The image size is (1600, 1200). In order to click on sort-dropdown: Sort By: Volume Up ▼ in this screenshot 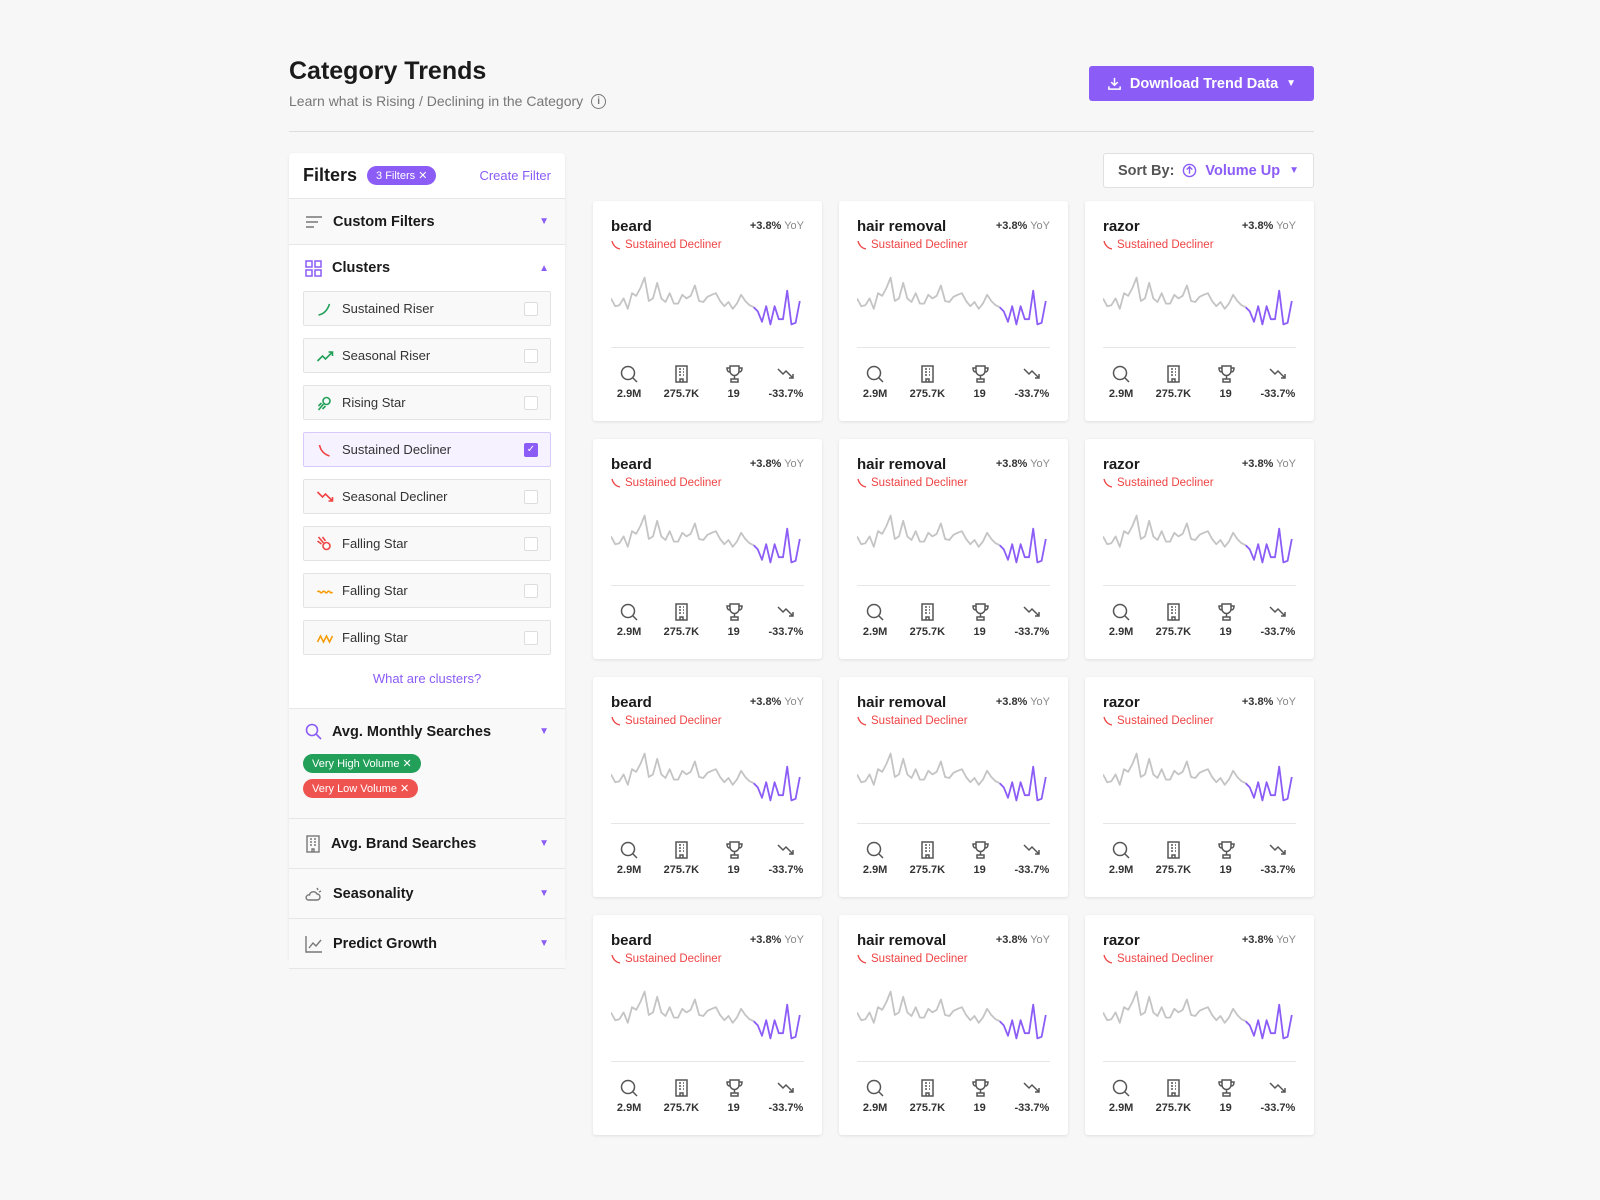, I will do `click(1208, 170)`.